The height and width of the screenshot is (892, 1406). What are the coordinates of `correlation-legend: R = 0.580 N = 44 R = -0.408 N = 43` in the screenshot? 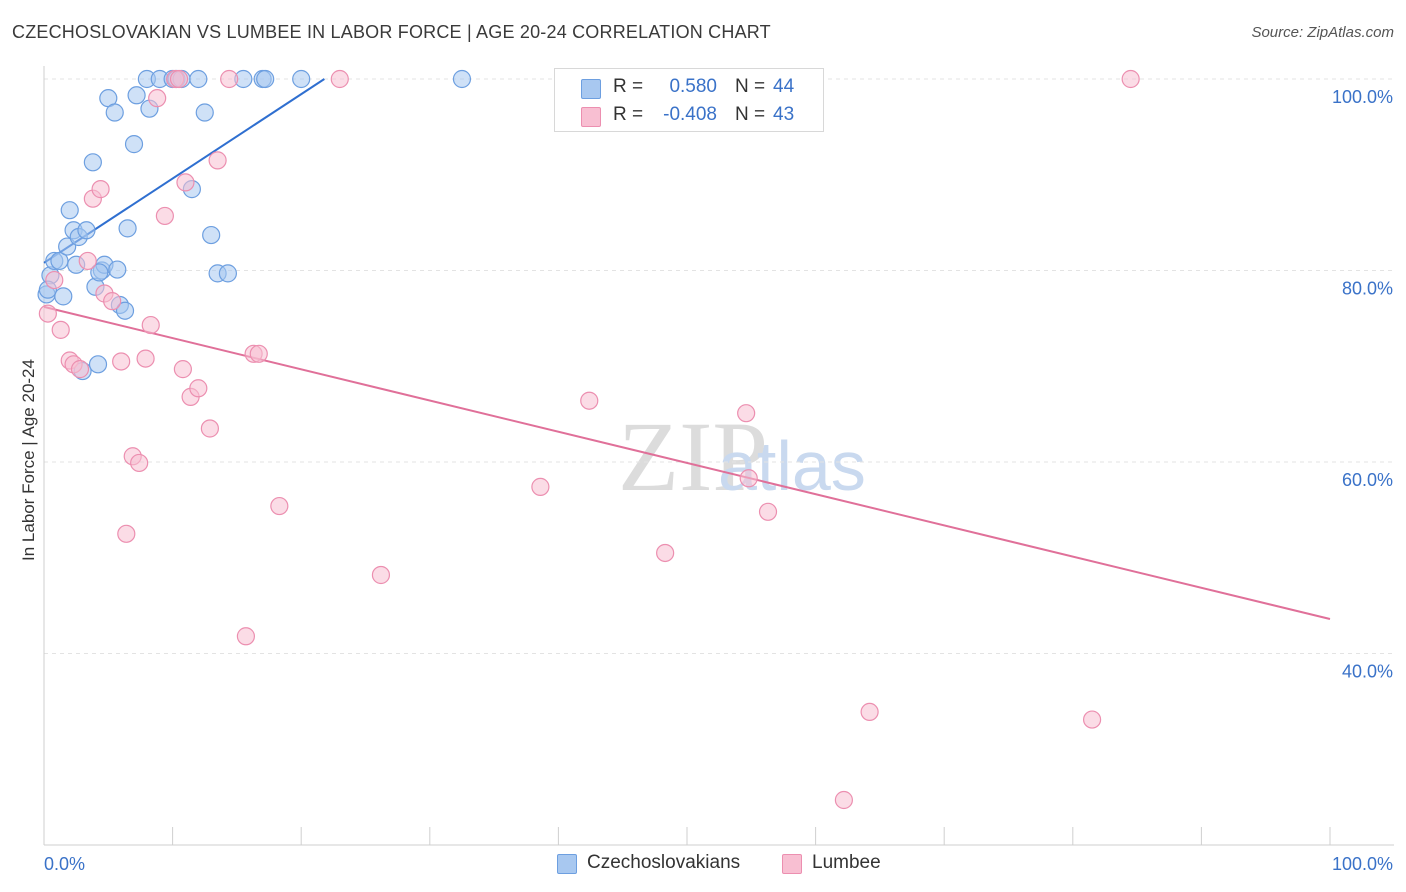 It's located at (689, 100).